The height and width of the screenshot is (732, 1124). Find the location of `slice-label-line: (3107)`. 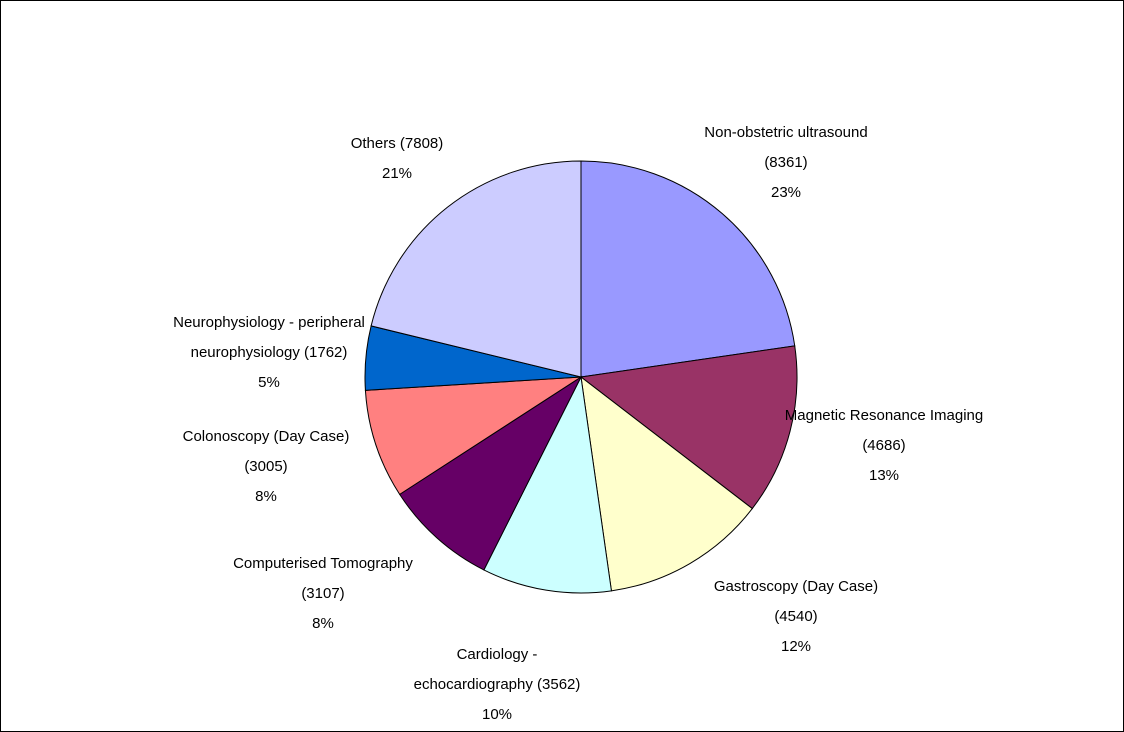

slice-label-line: (3107) is located at coordinates (322, 593).